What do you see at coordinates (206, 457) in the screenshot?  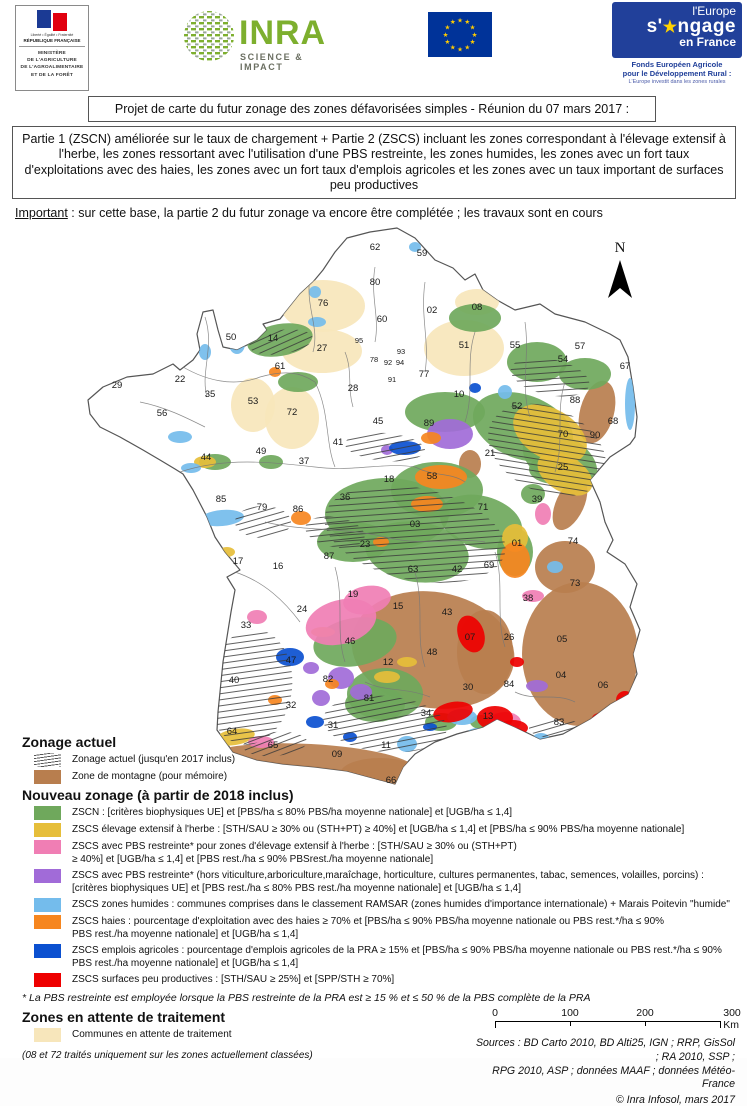 I see `department-label: 44` at bounding box center [206, 457].